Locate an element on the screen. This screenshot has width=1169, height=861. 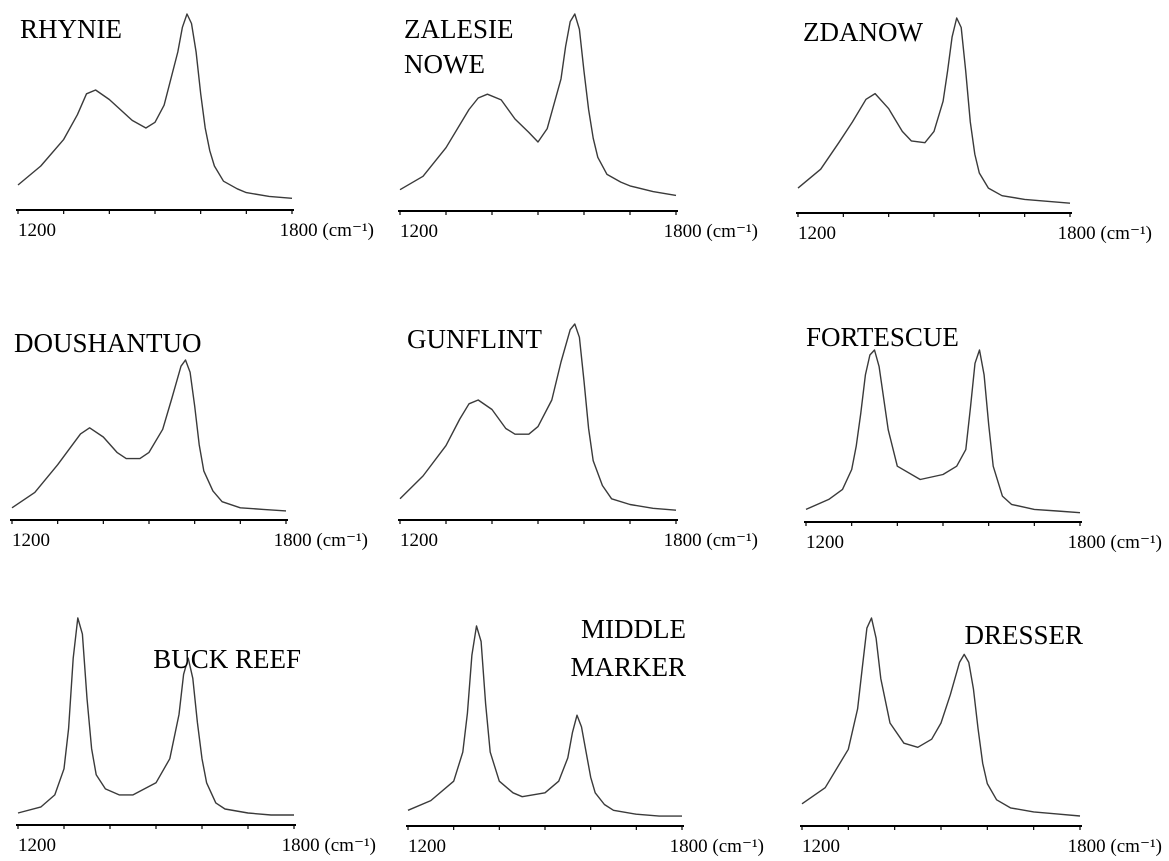
spectrum-panel-6: 1200 1800 (cm⁻¹) FORTESCUE is located at coordinates (983, 437).